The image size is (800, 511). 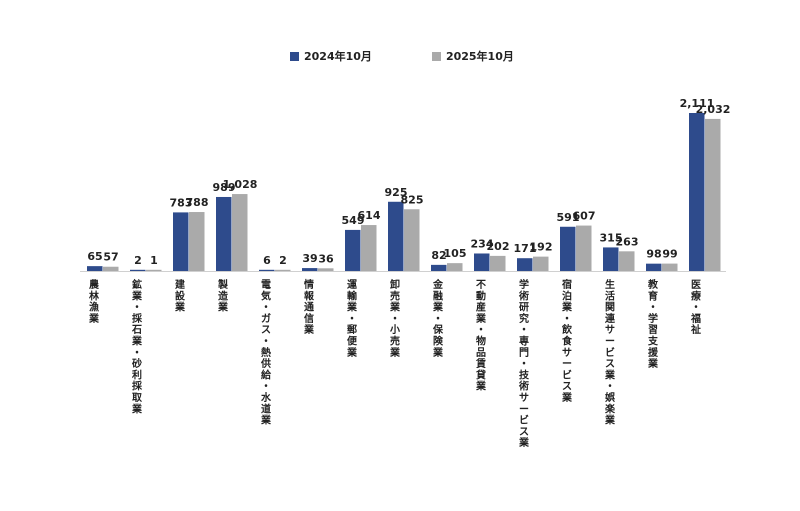 I want to click on value-label-2024-12: 315, so click(x=611, y=237).